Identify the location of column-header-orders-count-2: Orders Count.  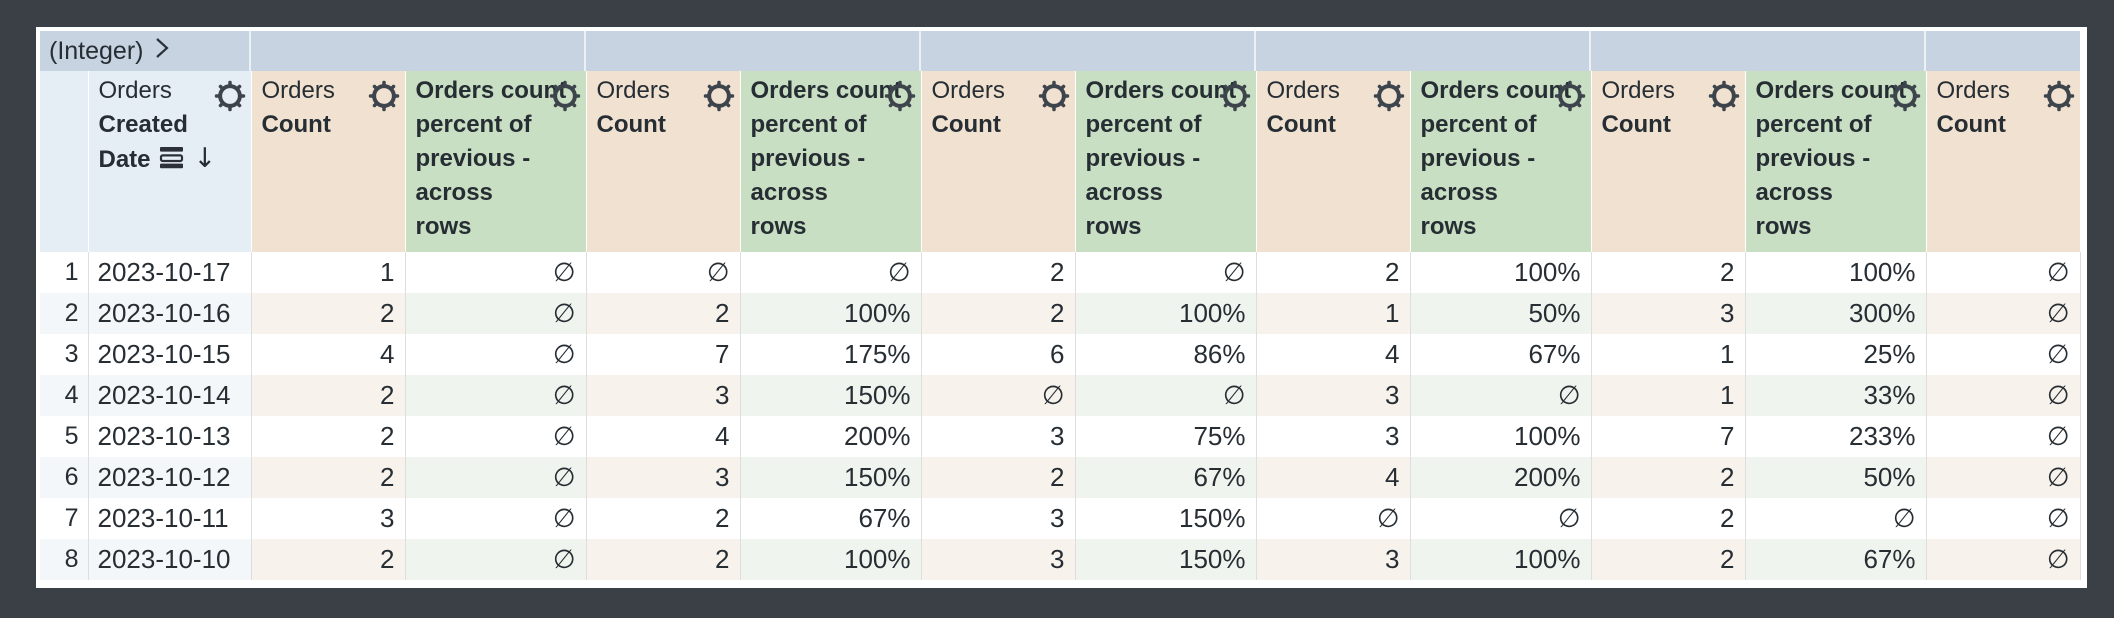
(663, 161).